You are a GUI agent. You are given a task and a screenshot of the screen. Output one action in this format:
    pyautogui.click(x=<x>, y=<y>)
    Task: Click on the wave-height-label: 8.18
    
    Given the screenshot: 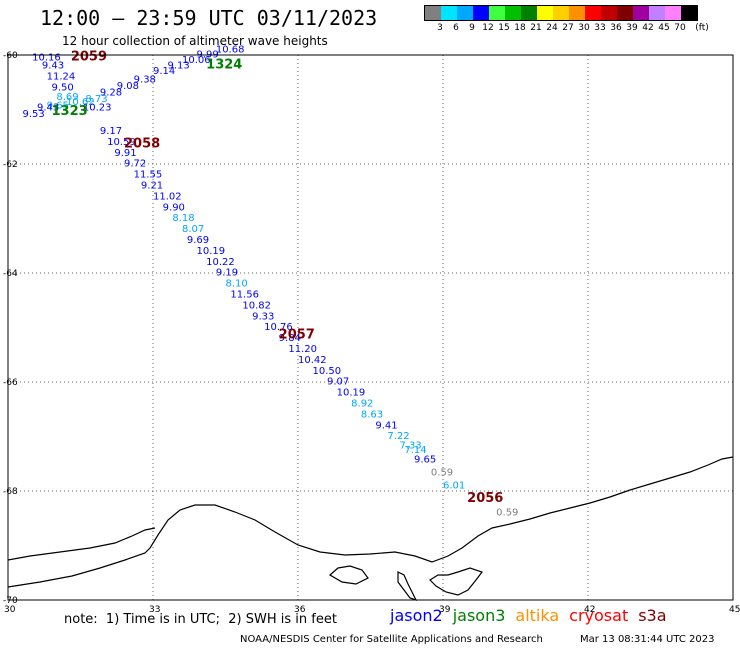 What is the action you would take?
    pyautogui.click(x=183, y=218)
    